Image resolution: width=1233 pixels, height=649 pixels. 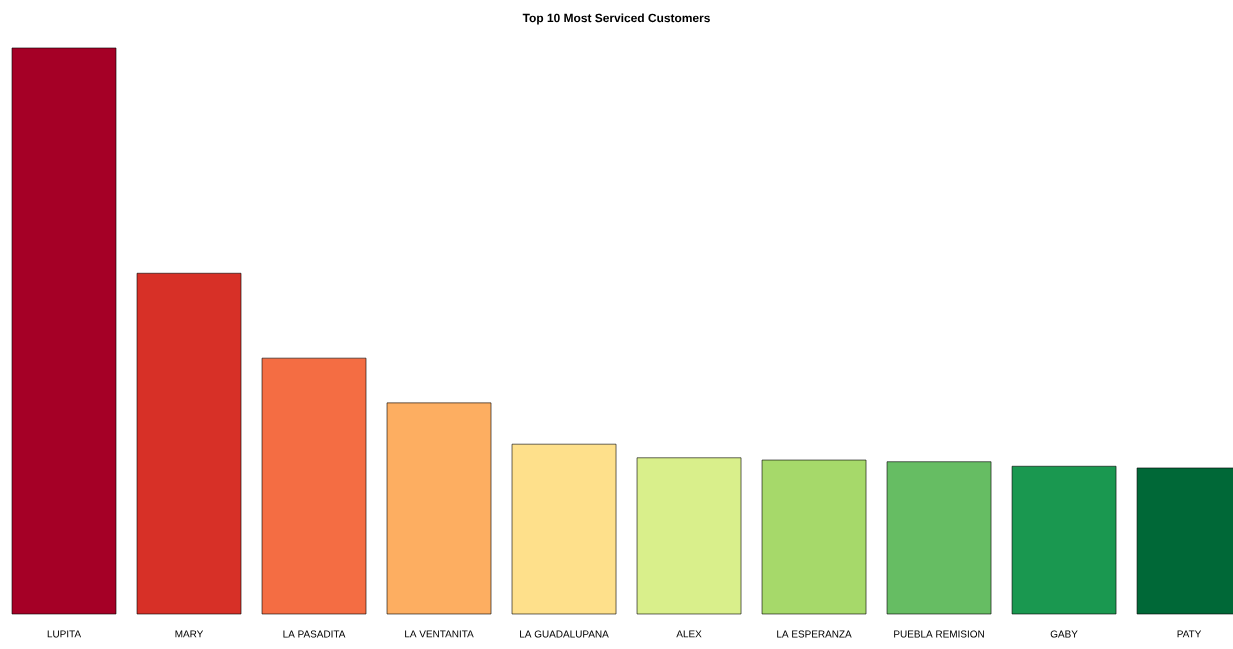 What do you see at coordinates (439, 634) in the screenshot?
I see `x-tick-label: LA VENTANITA` at bounding box center [439, 634].